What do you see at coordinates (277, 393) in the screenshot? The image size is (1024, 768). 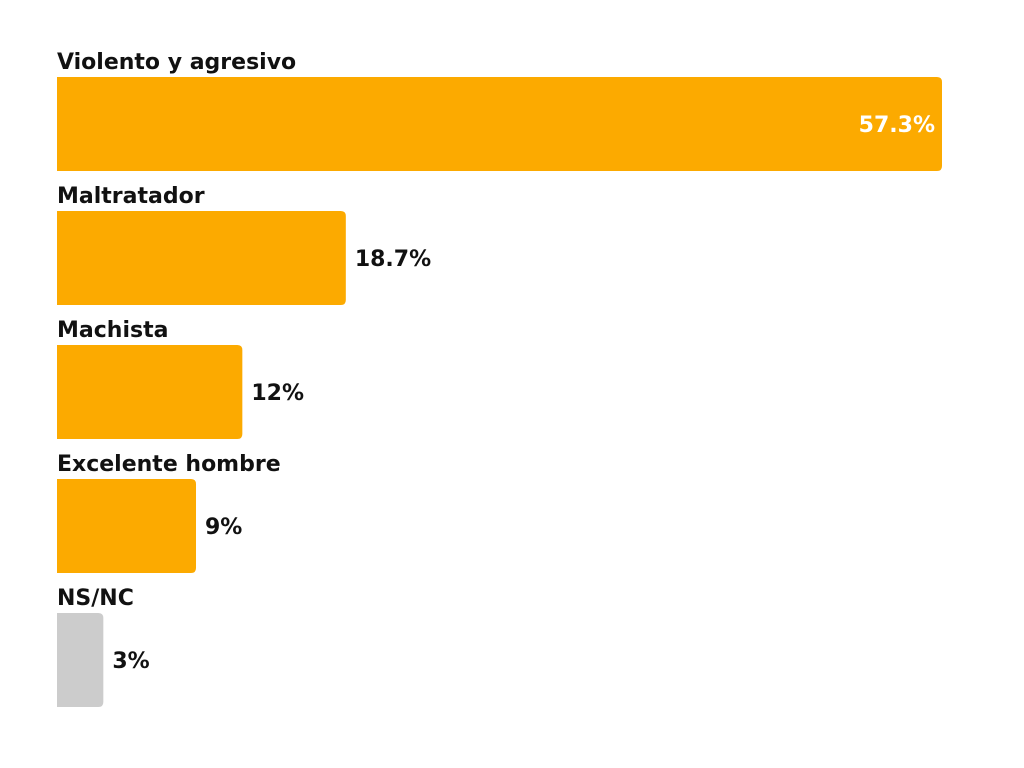 I see `value-label: 12%` at bounding box center [277, 393].